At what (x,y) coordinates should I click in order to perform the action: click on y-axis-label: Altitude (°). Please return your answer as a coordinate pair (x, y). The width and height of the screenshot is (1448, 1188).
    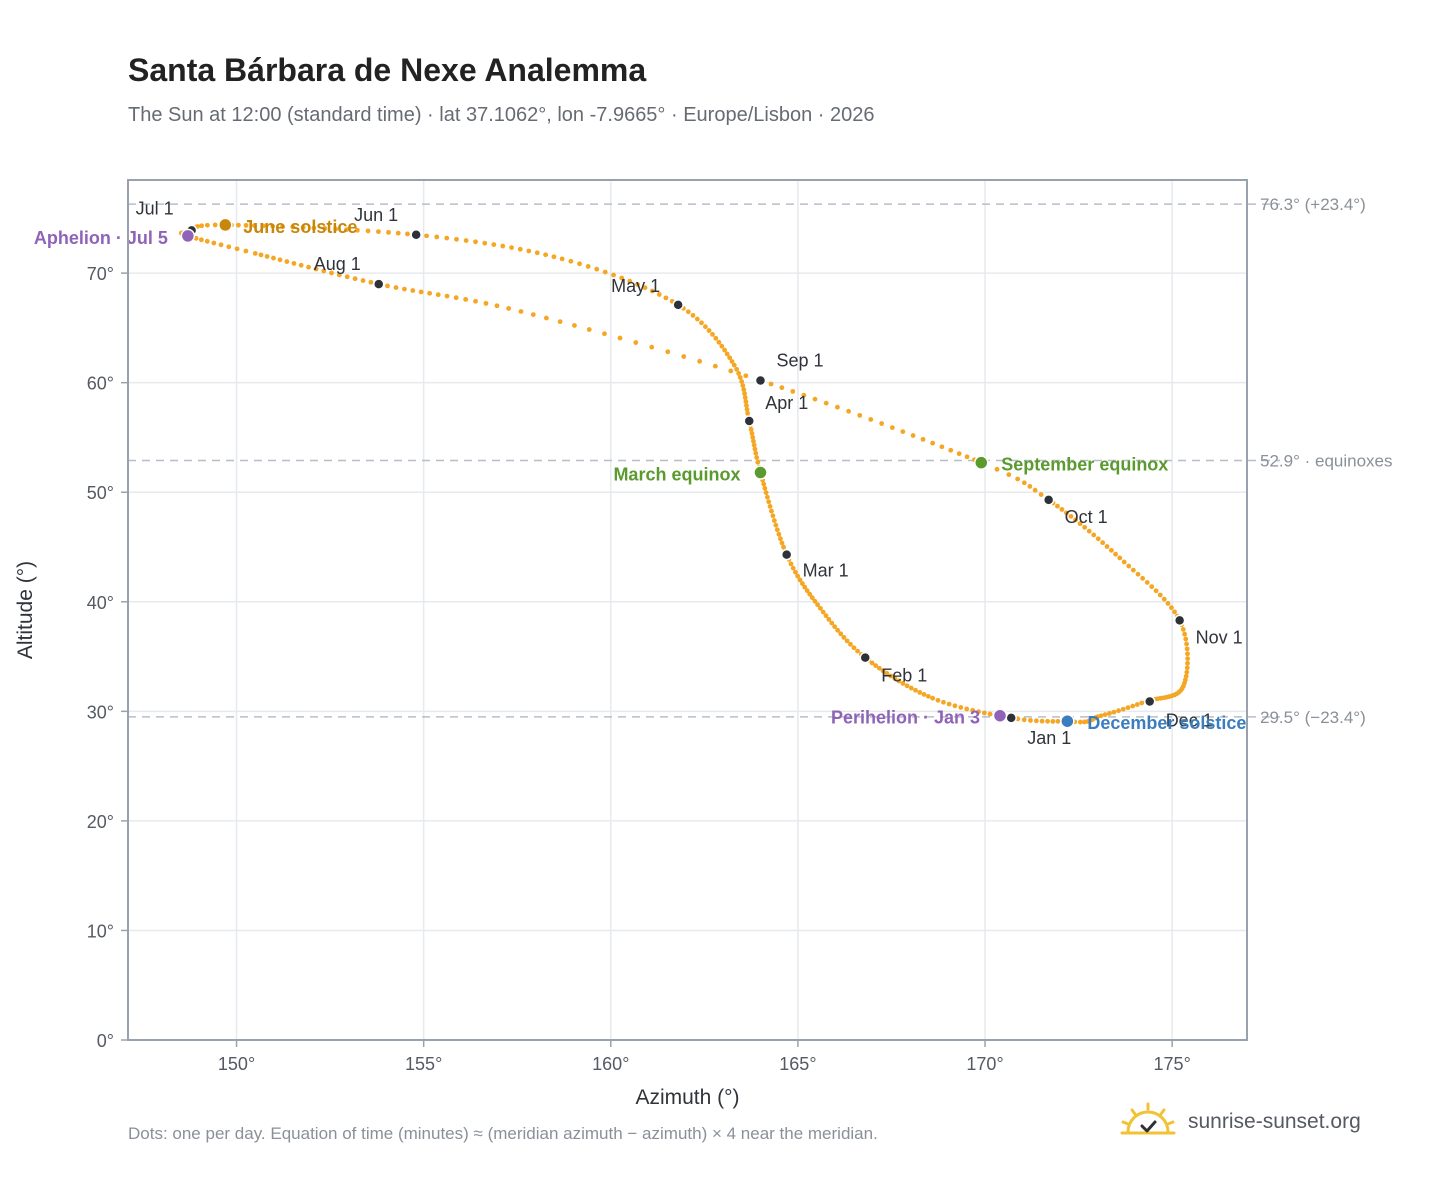
    Looking at the image, I should click on (25, 610).